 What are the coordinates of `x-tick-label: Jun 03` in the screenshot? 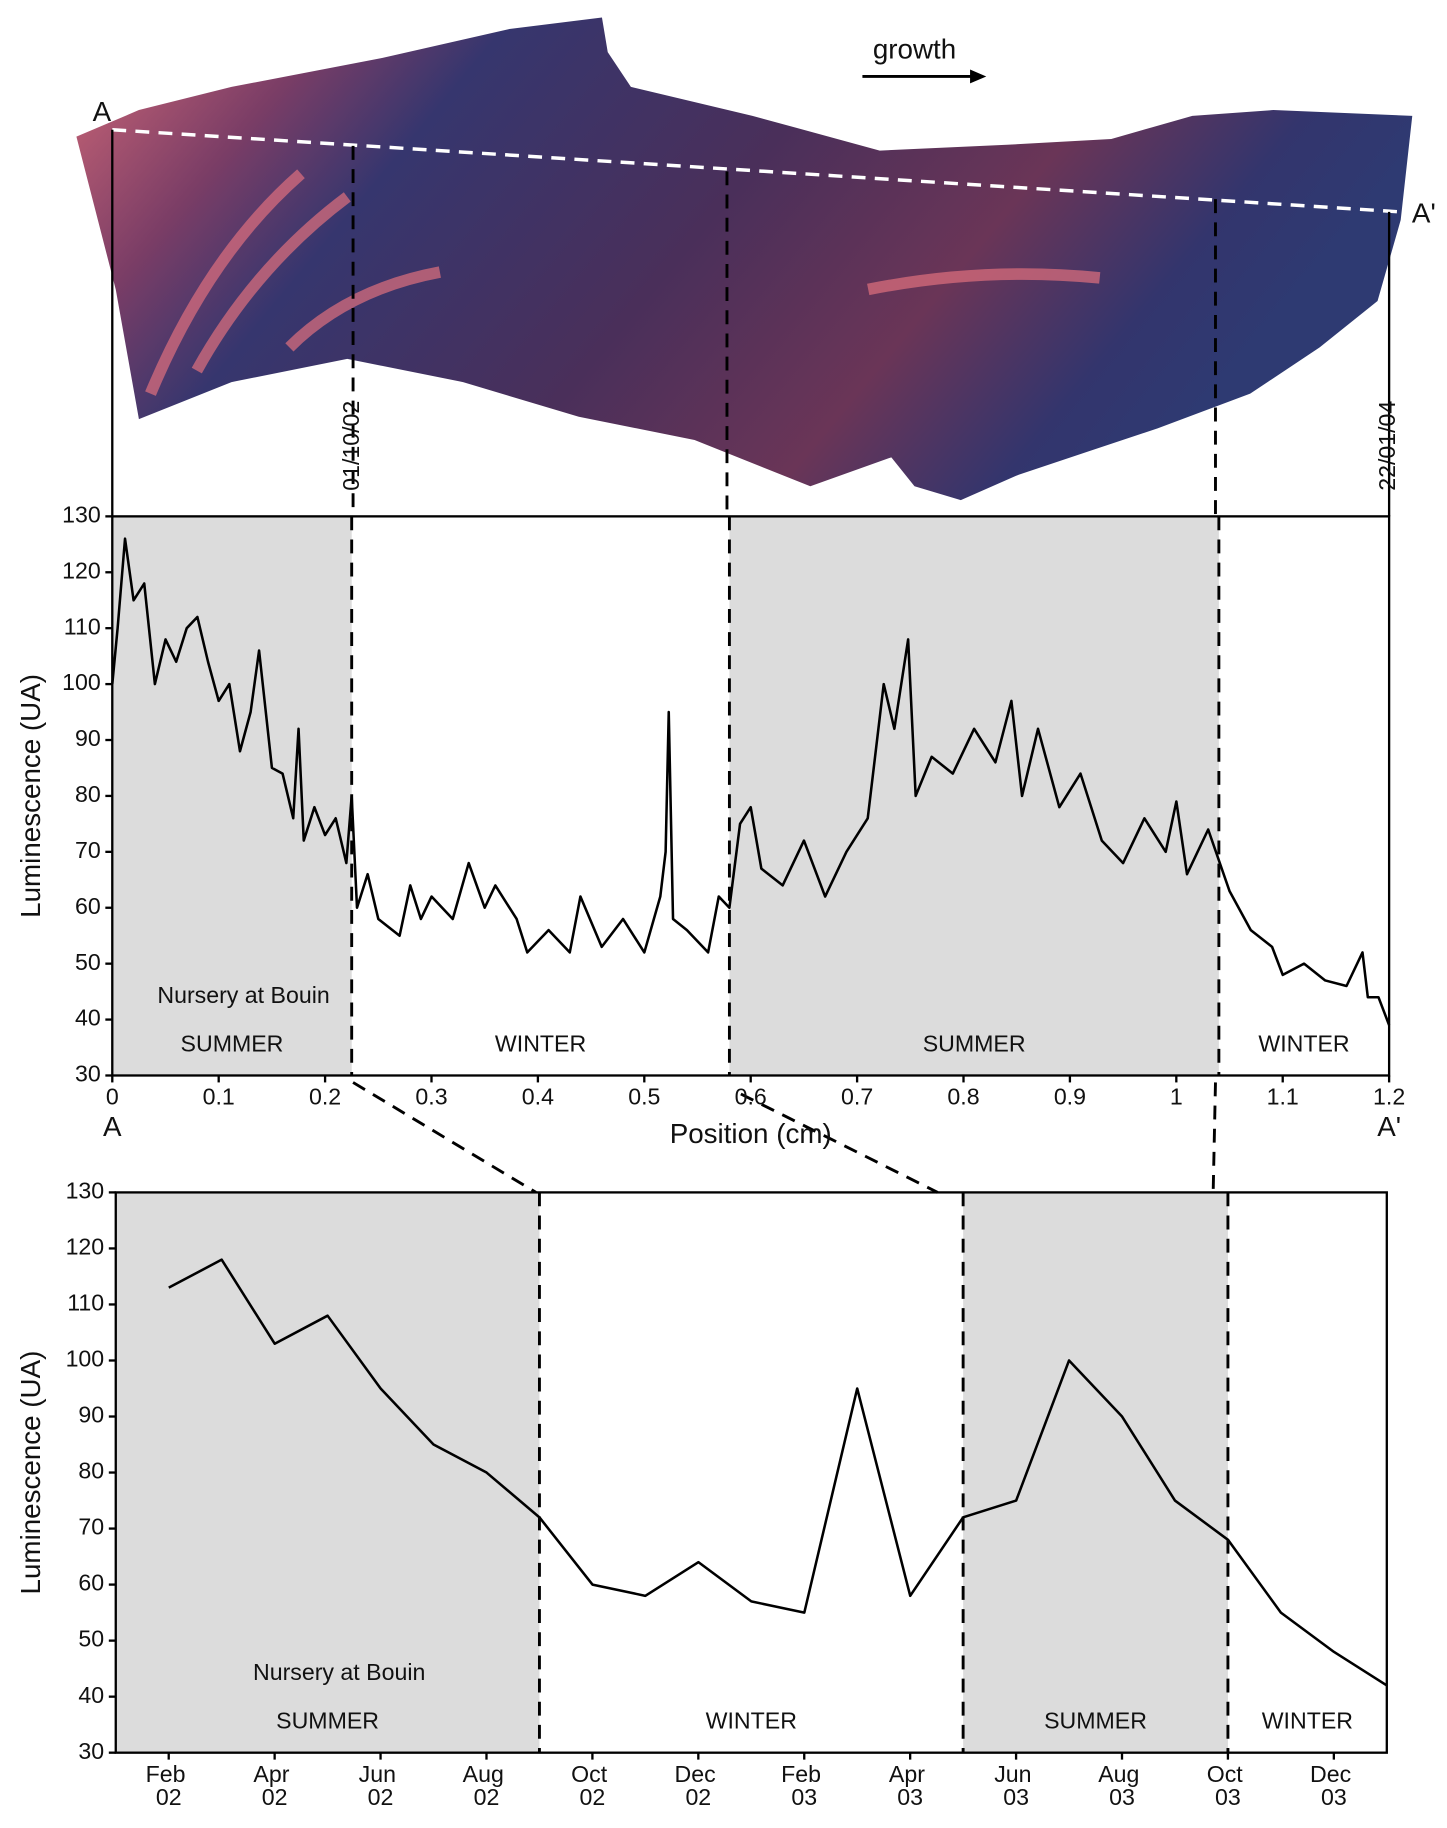 It's located at (1016, 1785).